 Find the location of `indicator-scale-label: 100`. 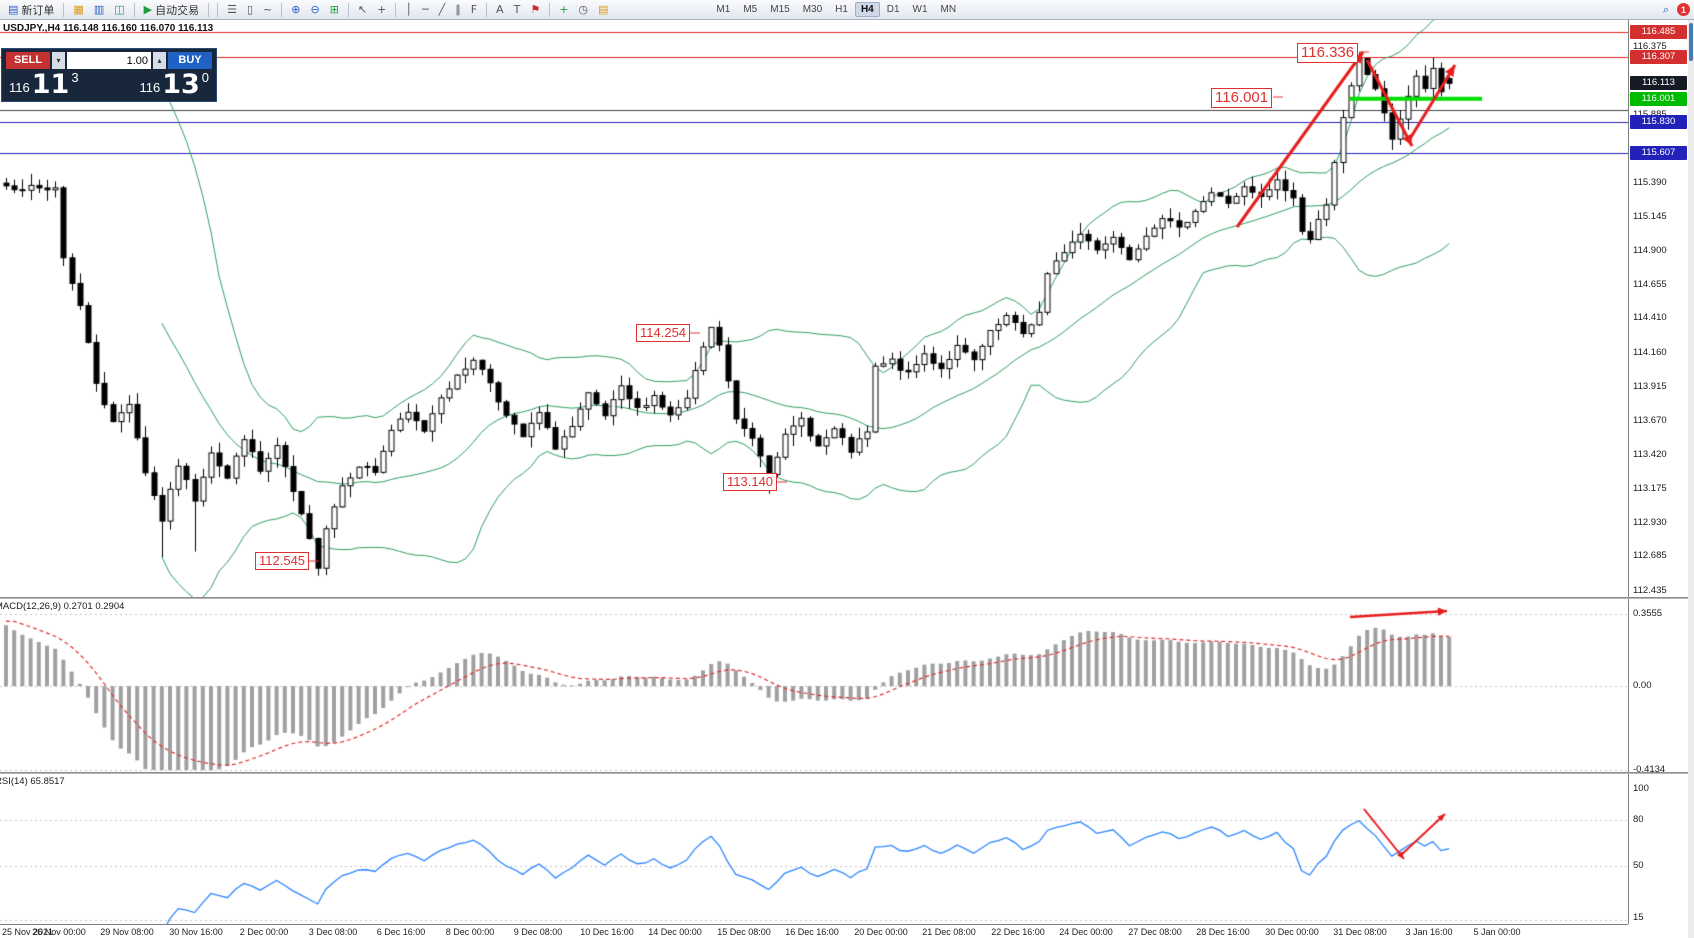

indicator-scale-label: 100 is located at coordinates (1641, 788).